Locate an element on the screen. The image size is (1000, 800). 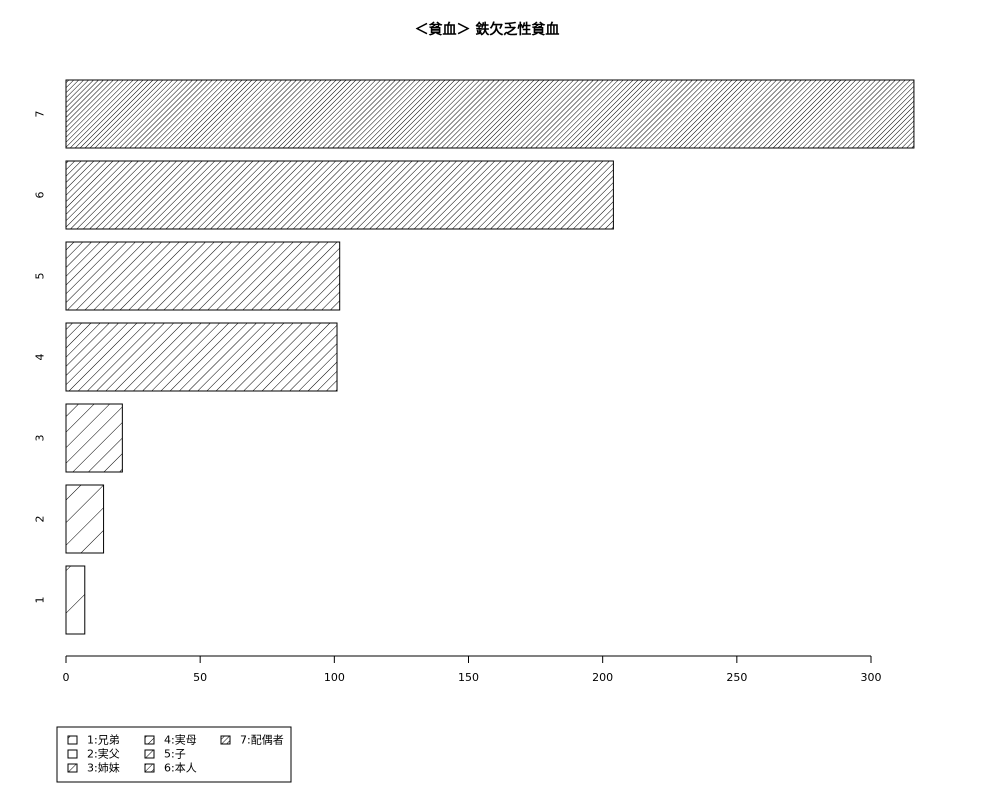
legend-label: 3:姉妹 is located at coordinates (103, 768).